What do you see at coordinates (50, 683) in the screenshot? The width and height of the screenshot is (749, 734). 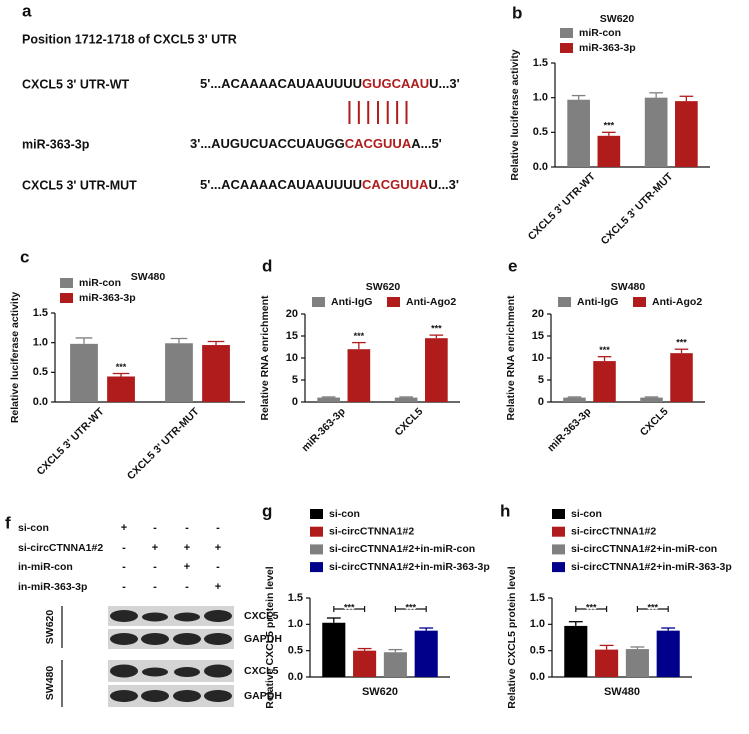 I see `cell-line-label: SW480` at bounding box center [50, 683].